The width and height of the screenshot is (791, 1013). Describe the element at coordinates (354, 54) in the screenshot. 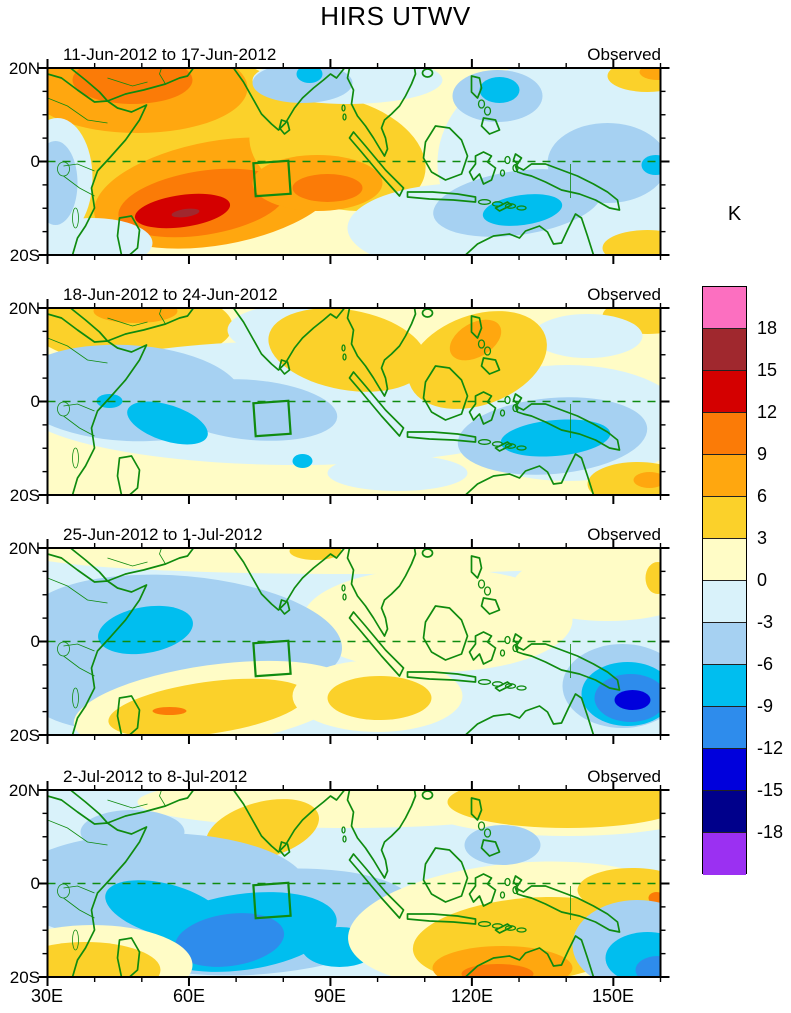

I see `panel-1-header: 11-Jun-2012 to 17-Jun-2012 Observed` at that location.